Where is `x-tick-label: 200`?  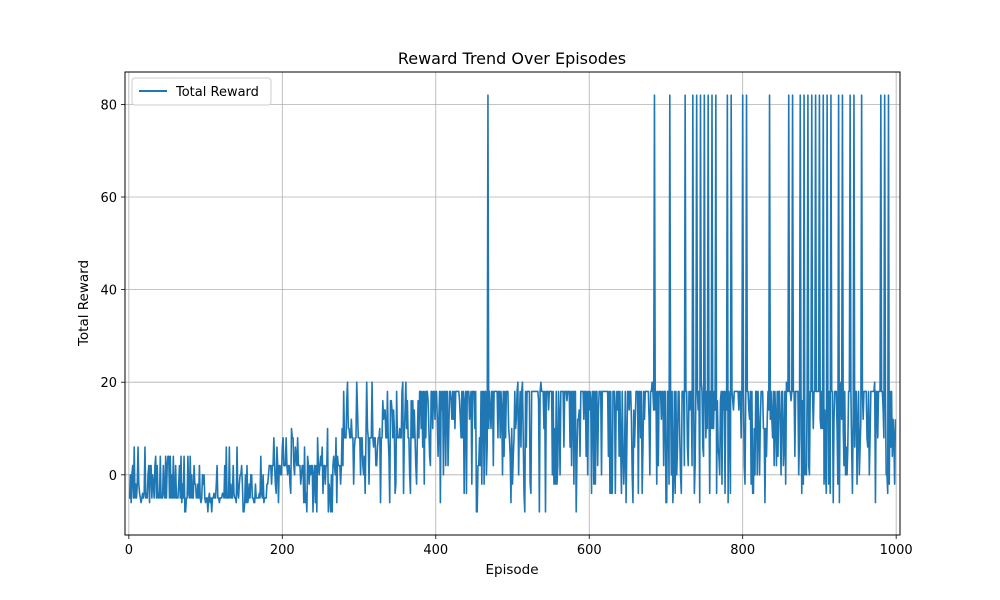
x-tick-label: 200 is located at coordinates (282, 550).